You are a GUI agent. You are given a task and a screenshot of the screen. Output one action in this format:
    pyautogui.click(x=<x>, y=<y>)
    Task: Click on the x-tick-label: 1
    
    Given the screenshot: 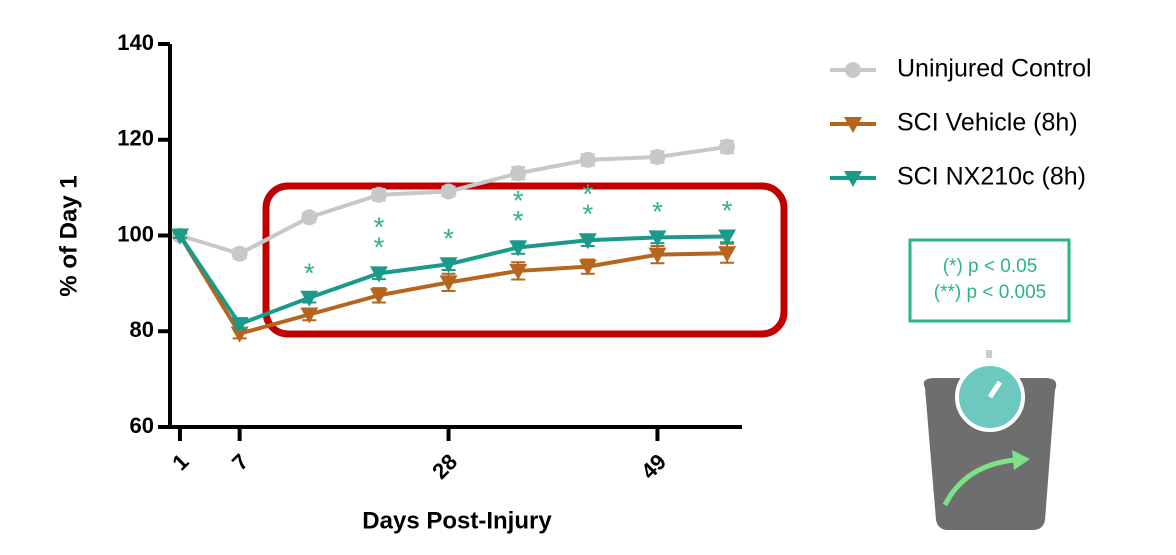 What is the action you would take?
    pyautogui.click(x=180, y=462)
    